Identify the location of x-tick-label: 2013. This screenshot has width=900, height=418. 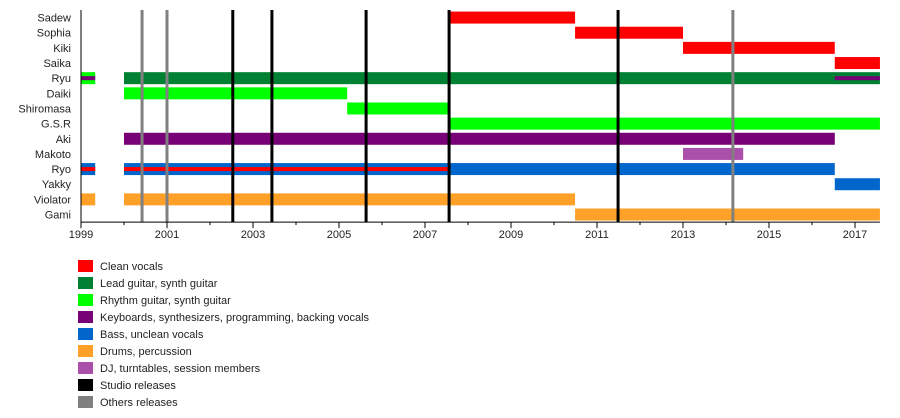
(683, 235).